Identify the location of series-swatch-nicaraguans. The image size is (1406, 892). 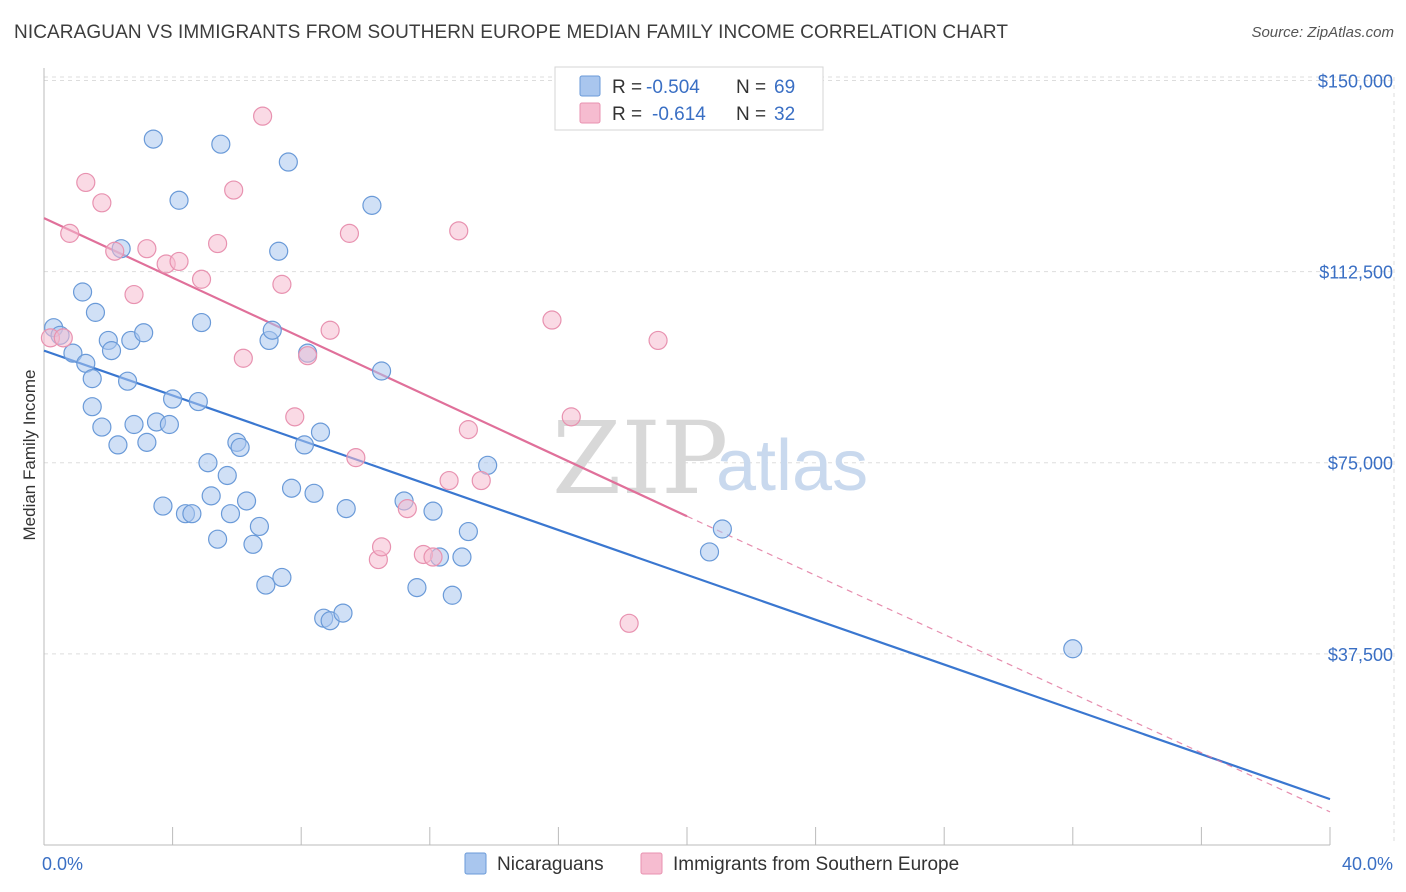
(475, 863).